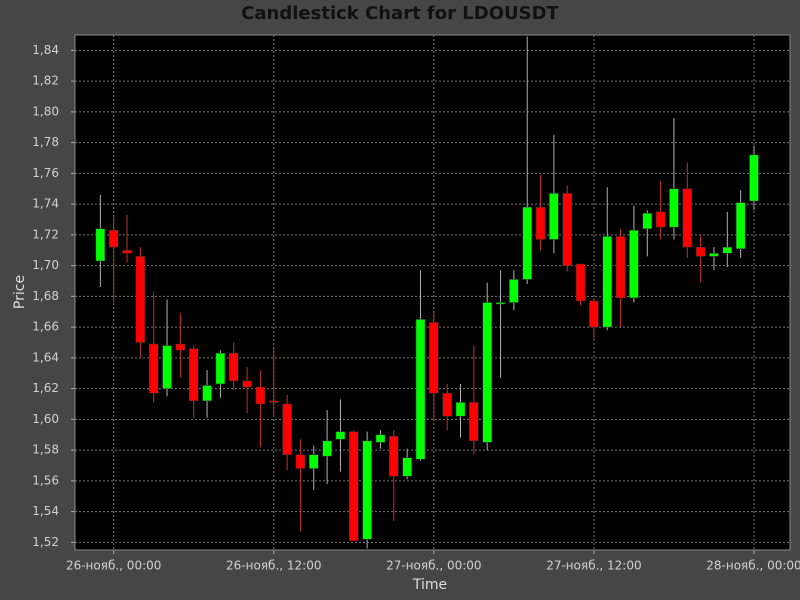 This screenshot has width=800, height=600. Describe the element at coordinates (45, 173) in the screenshot. I see `y-tick-label: 1,76` at that location.